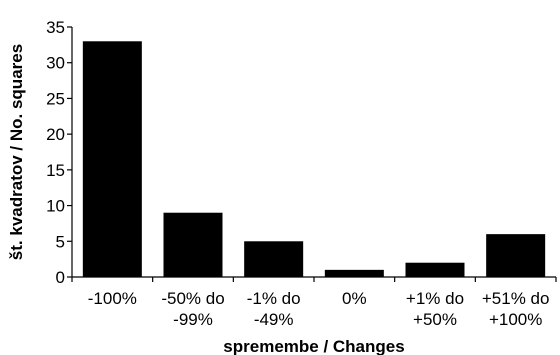 This screenshot has width=560, height=355. What do you see at coordinates (515, 319) in the screenshot?
I see `category-label: +100%` at bounding box center [515, 319].